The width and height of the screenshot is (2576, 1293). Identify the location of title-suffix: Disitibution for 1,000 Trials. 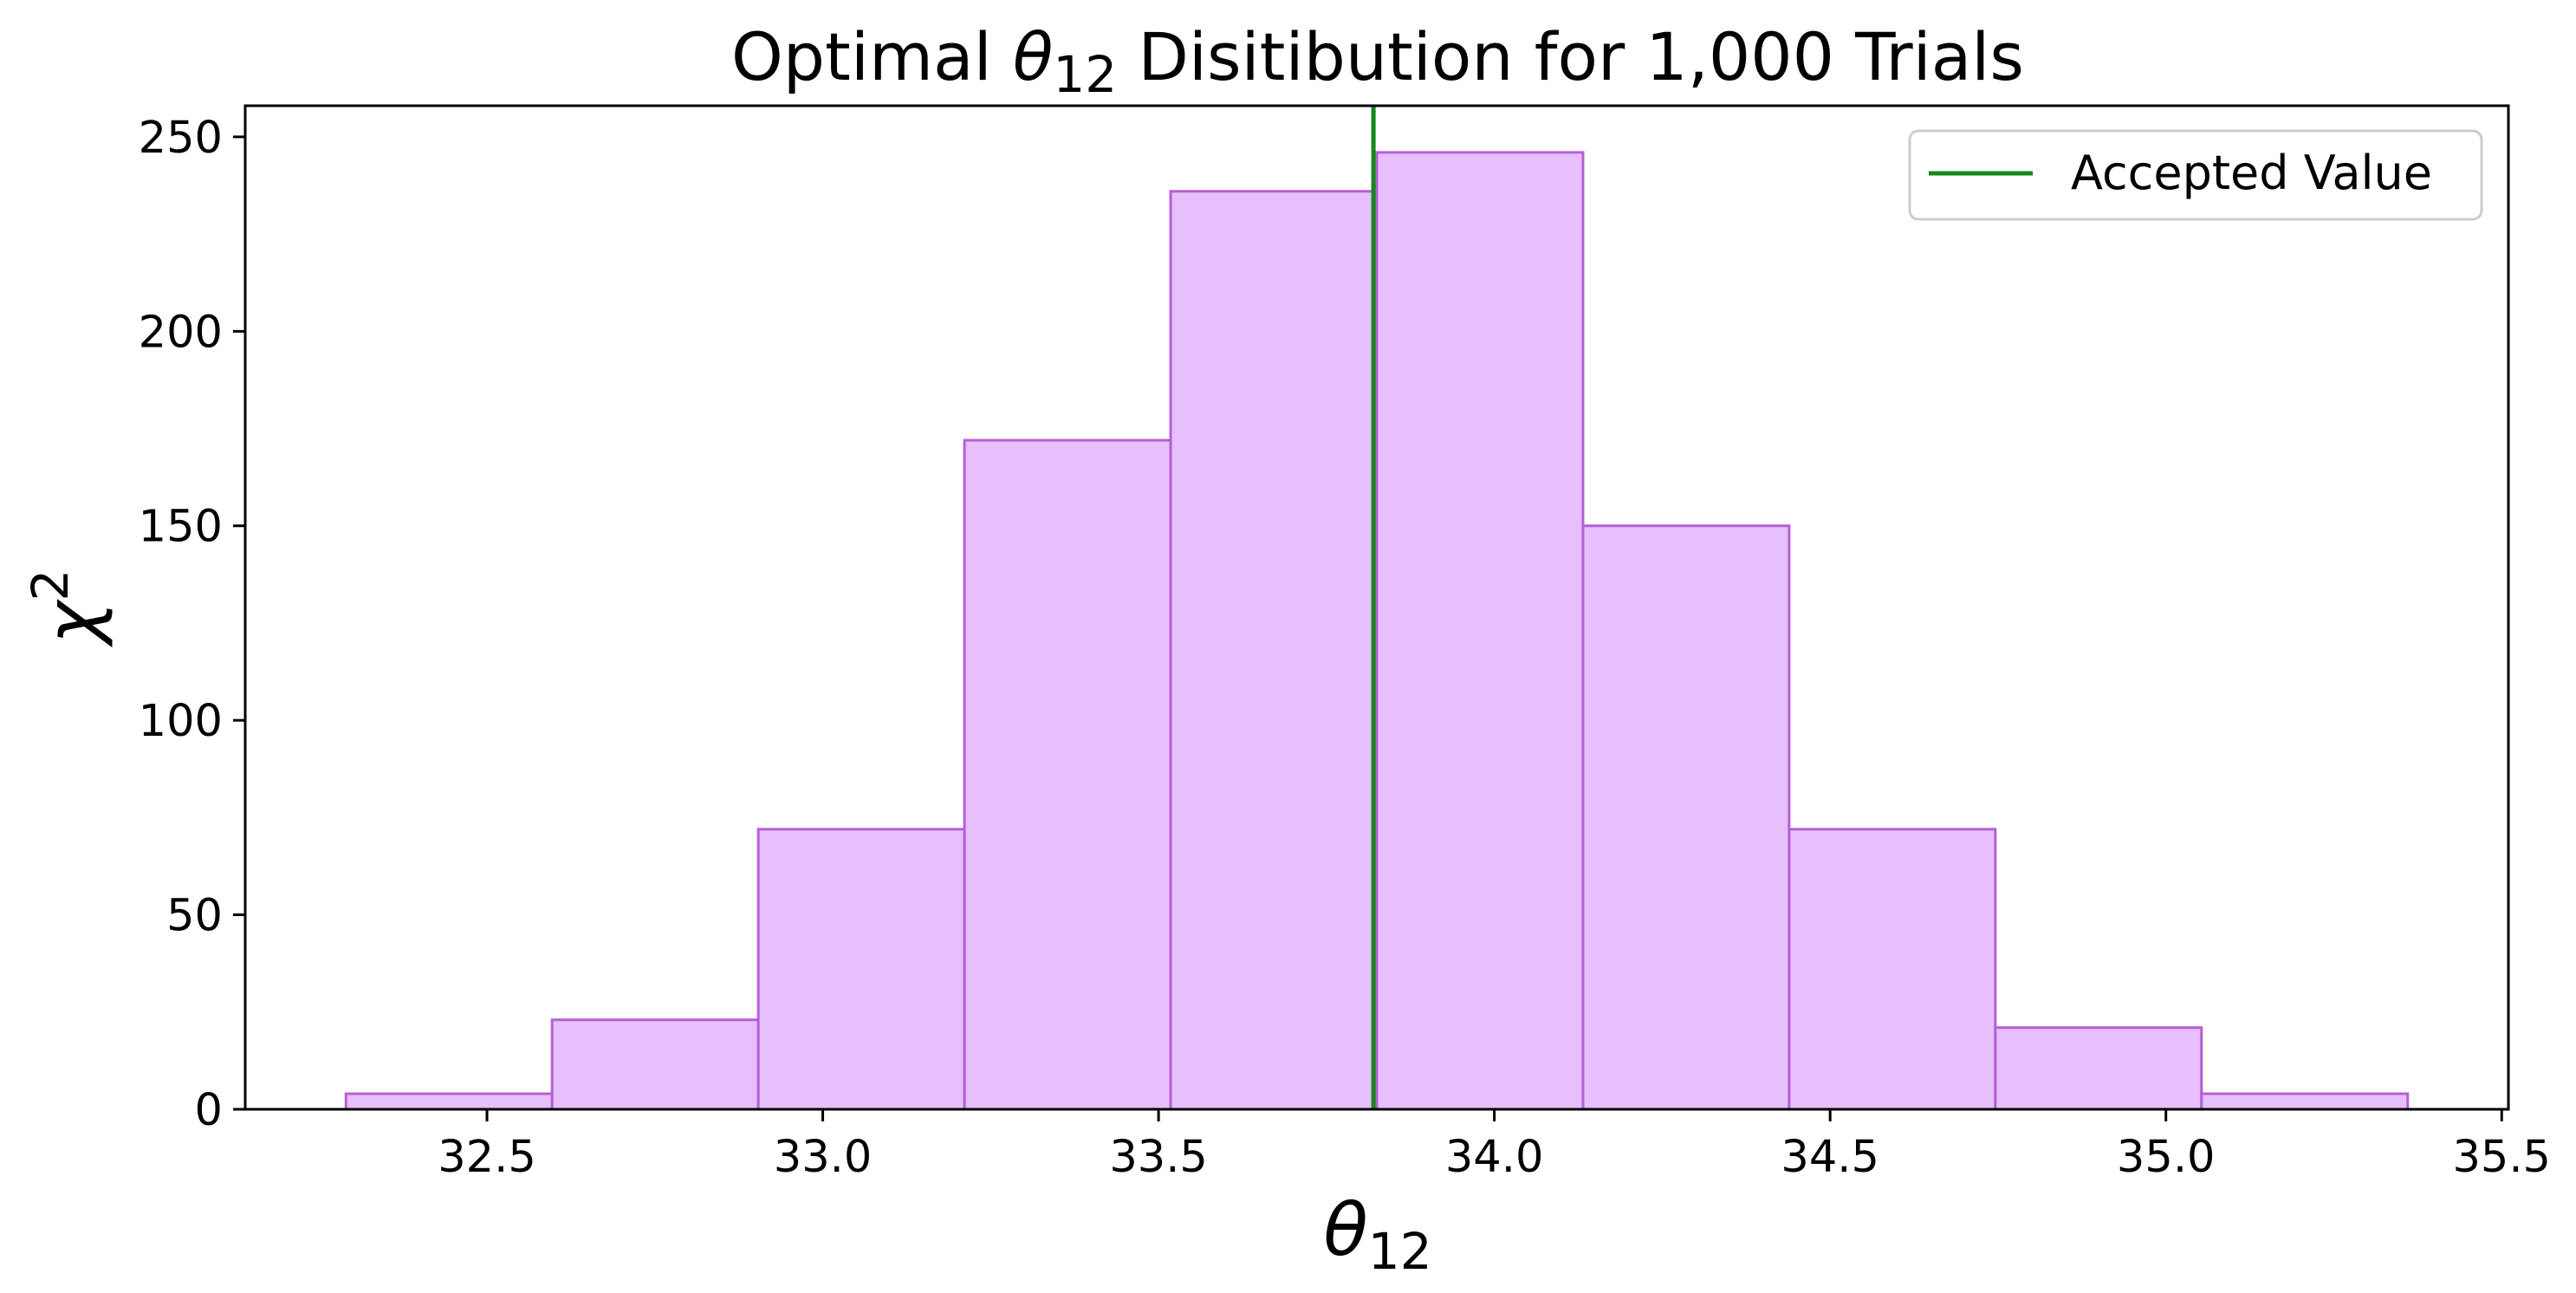
(1571, 56).